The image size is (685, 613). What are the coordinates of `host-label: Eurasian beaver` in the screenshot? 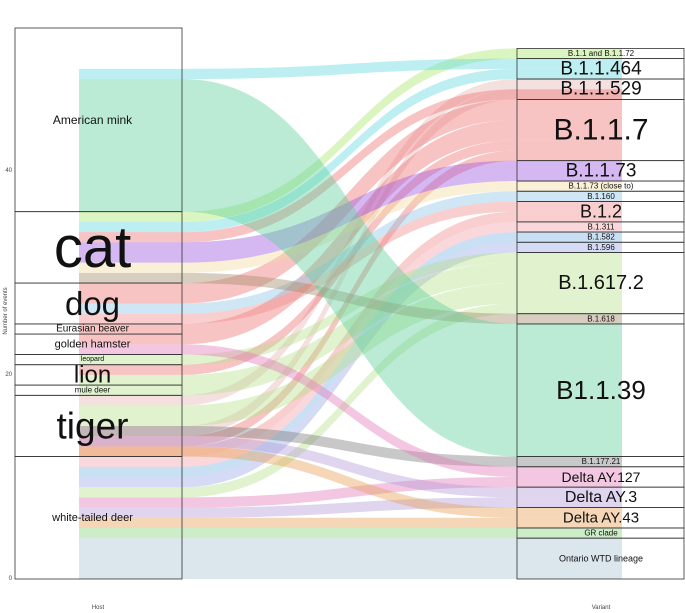 It's located at (92, 329).